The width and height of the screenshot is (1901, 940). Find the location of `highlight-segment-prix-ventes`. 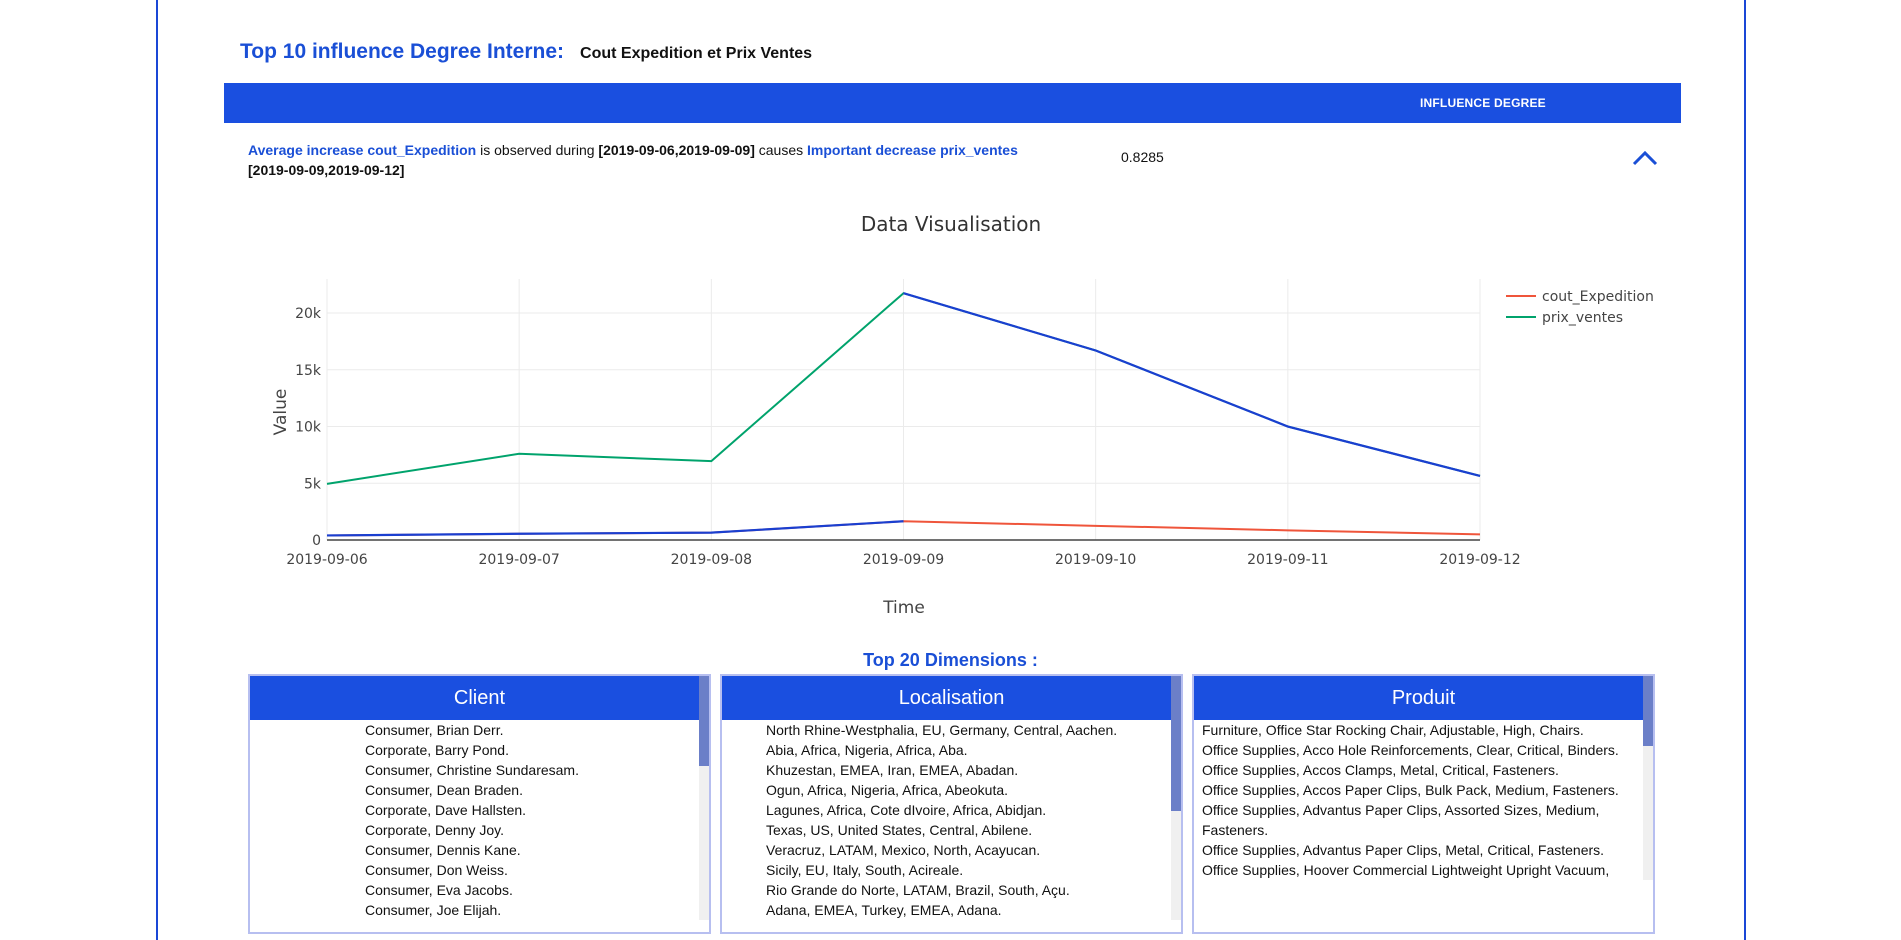

highlight-segment-prix-ventes is located at coordinates (1192, 384).